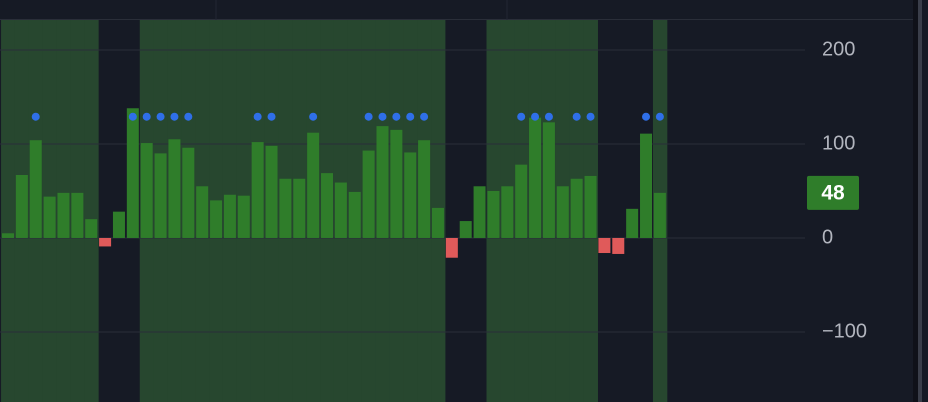 This screenshot has height=402, width=928. Describe the element at coordinates (915, 201) in the screenshot. I see `scale-border` at that location.